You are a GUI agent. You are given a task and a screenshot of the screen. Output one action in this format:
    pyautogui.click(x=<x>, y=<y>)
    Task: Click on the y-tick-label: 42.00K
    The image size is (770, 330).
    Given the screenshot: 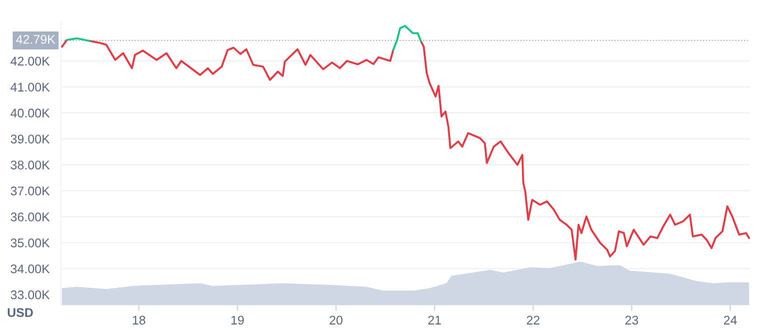 What is the action you would take?
    pyautogui.click(x=30, y=61)
    